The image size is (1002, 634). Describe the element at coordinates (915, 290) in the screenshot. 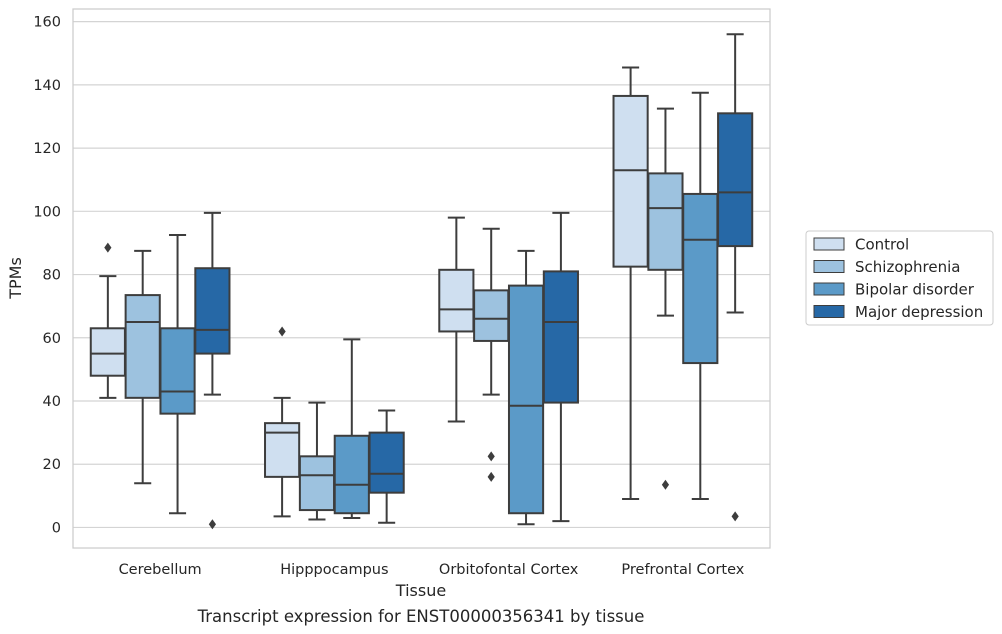

I see `legend-label: Bipolar disorder` at that location.